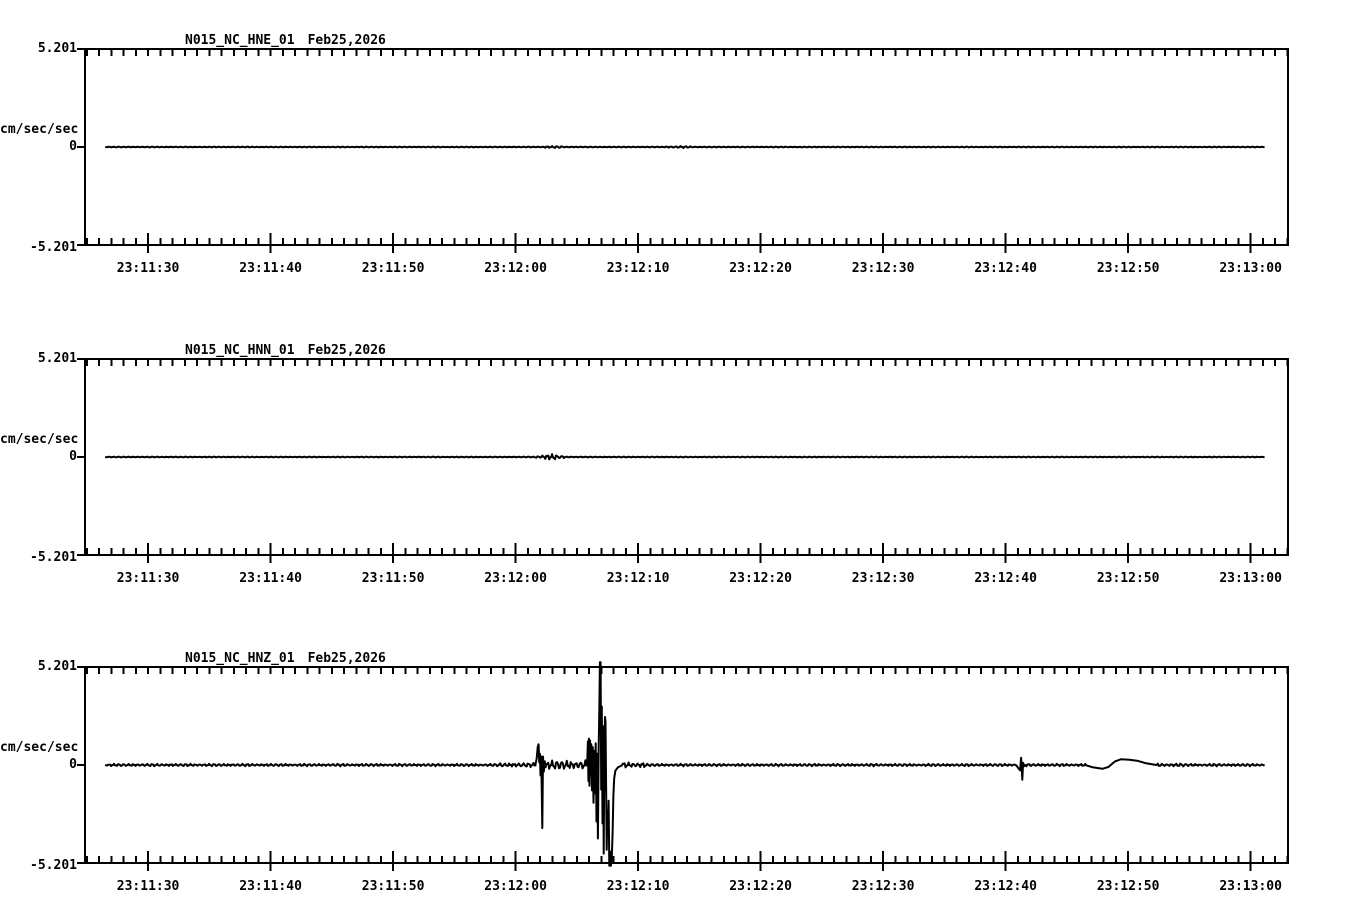 The width and height of the screenshot is (1358, 924). I want to click on panel-title-hne: N015_NC_HNE_01 Feb25,2026, so click(285, 40).